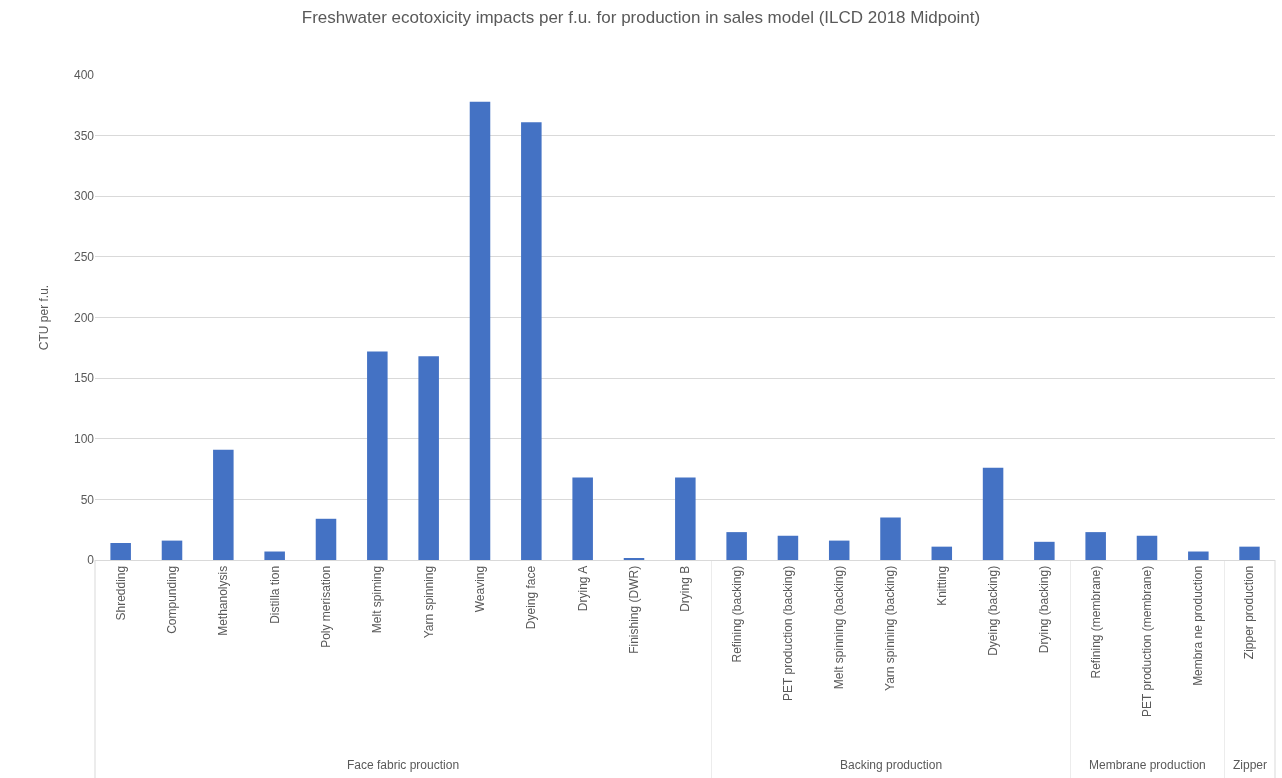  What do you see at coordinates (641, 18) in the screenshot?
I see `chart-title: Freshwater ecotoxicity impacts per f.u. for production in sales model (ILCD 2018 Midpoint)` at bounding box center [641, 18].